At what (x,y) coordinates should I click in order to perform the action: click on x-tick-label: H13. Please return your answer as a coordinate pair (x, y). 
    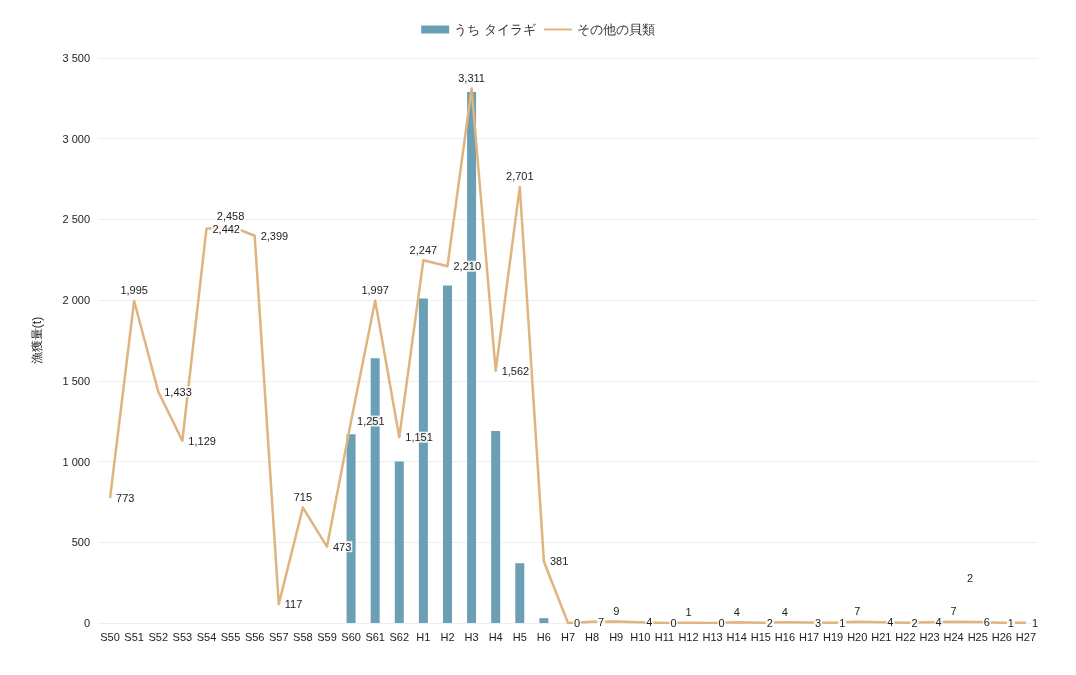
    Looking at the image, I should click on (712, 636).